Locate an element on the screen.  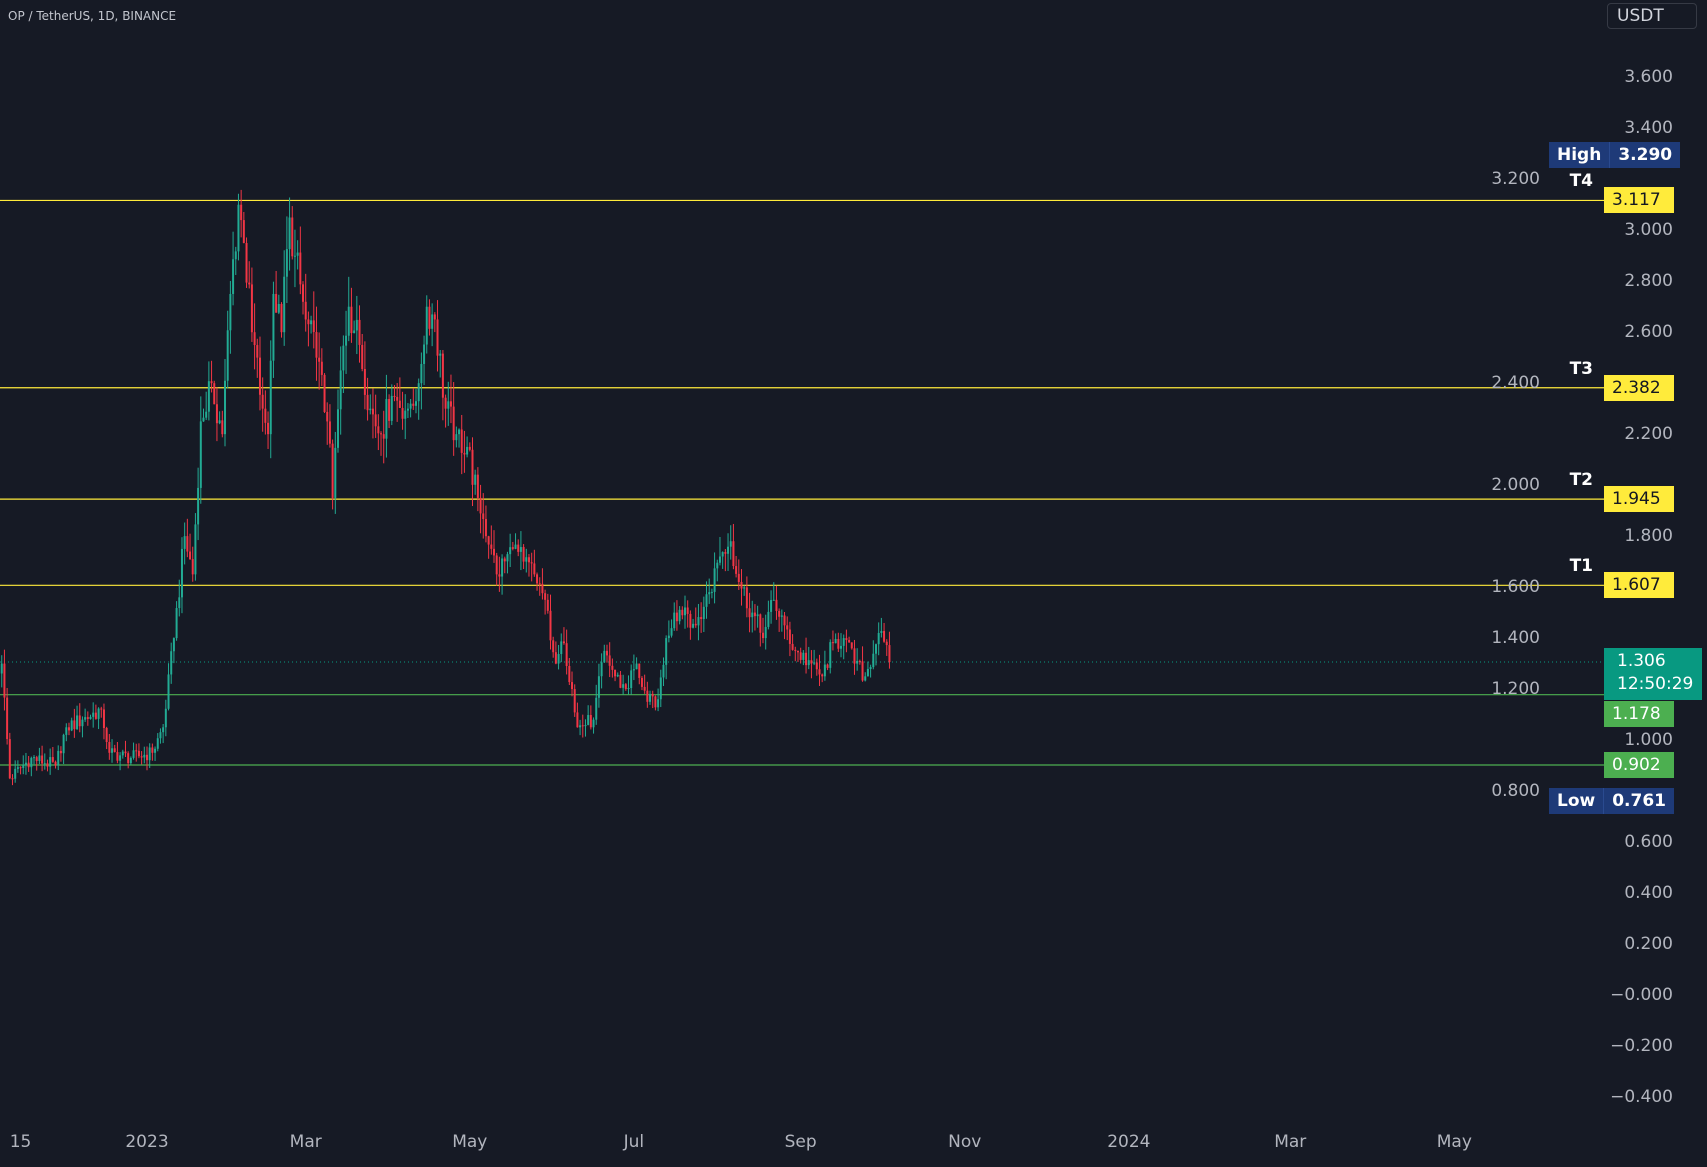
price-tick-label: 0.800 is located at coordinates (1515, 791).